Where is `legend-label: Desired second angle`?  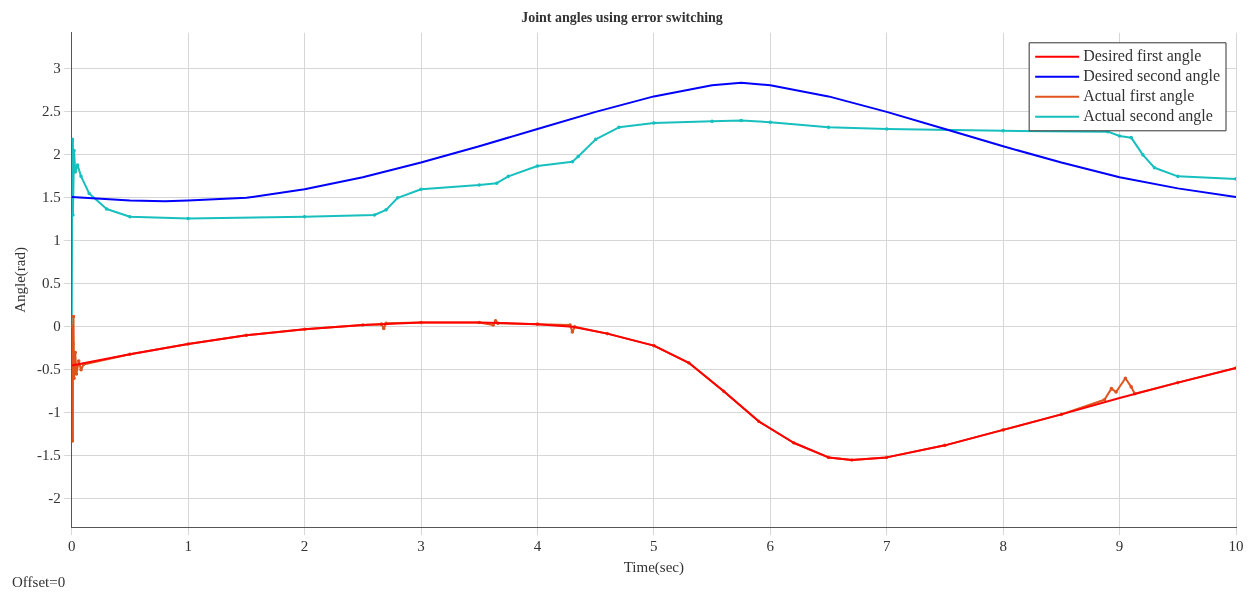 legend-label: Desired second angle is located at coordinates (1152, 76).